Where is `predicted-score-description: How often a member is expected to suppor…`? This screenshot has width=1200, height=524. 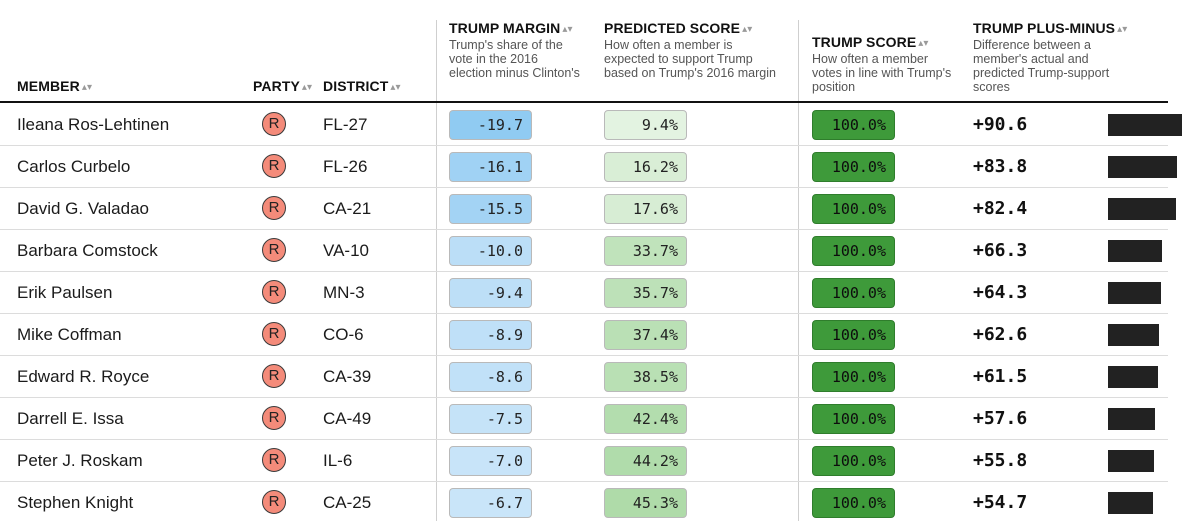 predicted-score-description: How often a member is expected to suppor… is located at coordinates (690, 59).